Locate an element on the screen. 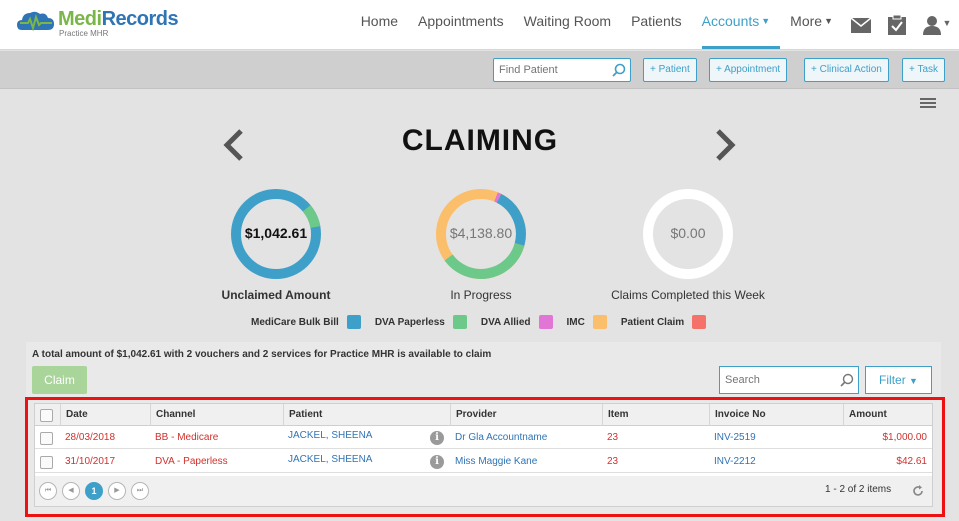  add-clinical-action-button: + Clinical Action is located at coordinates (846, 70).